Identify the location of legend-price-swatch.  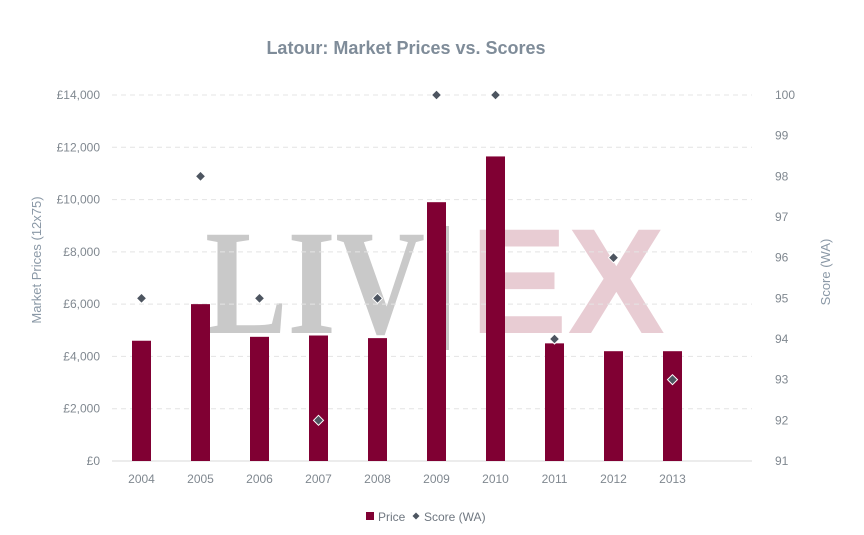
(370, 516).